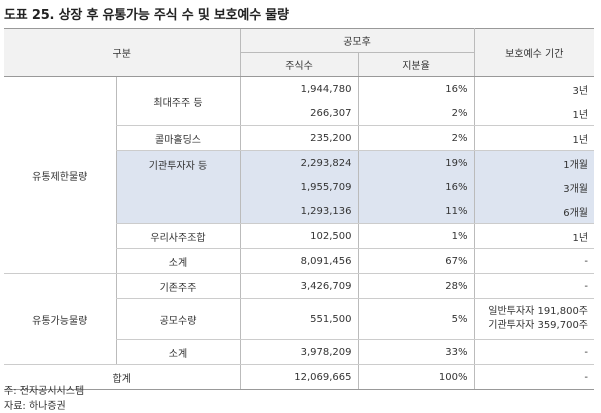 The image size is (601, 413). I want to click on row-shares: 235,200, so click(298, 138).